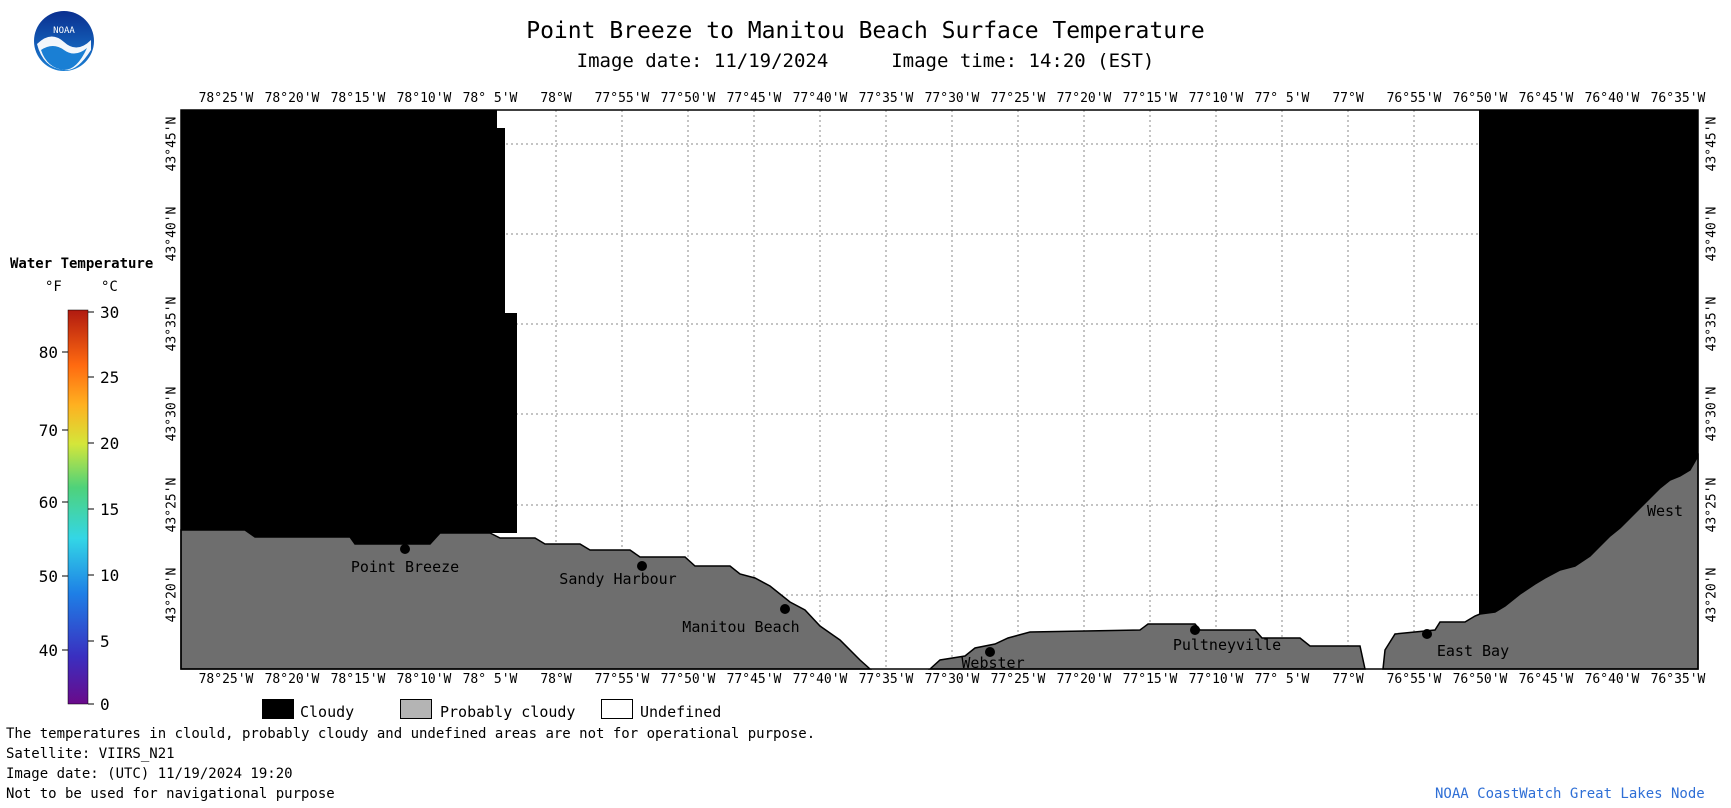  Describe the element at coordinates (639, 61) in the screenshot. I see `date-label: Image date:` at that location.